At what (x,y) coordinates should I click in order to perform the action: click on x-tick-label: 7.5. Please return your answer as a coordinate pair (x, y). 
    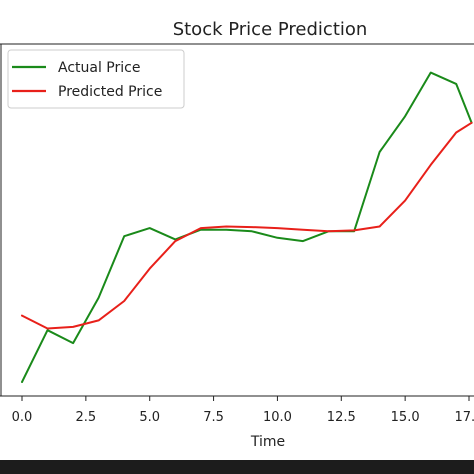
    Looking at the image, I should click on (213, 417).